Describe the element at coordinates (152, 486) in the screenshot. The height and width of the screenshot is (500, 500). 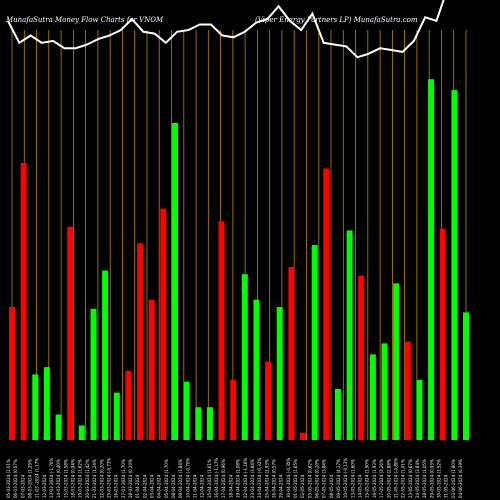
I see `x-tick-label: 03-04-2024` at that location.